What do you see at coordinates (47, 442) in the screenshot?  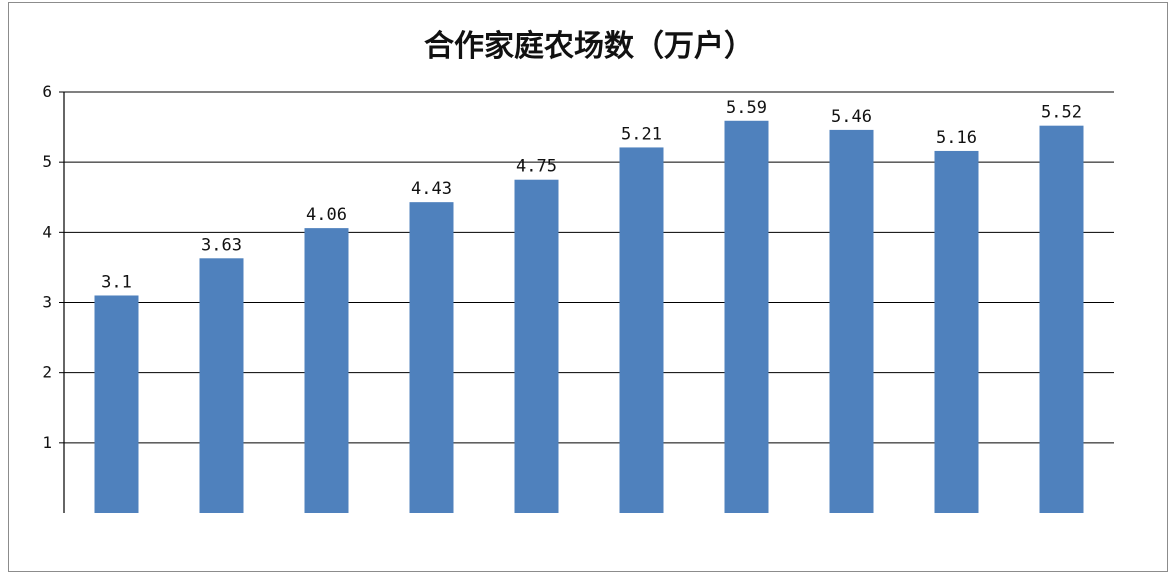 I see `y-tick-label: 1` at bounding box center [47, 442].